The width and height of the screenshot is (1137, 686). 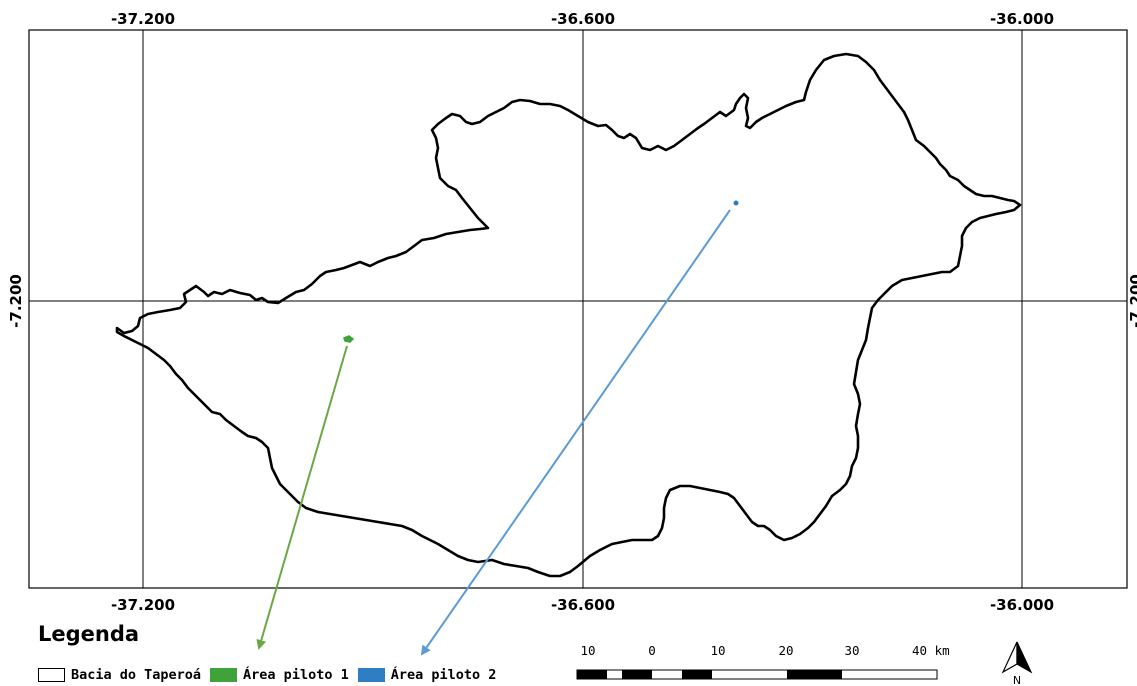 I want to click on top-lon-label-1: -37.200, so click(x=143, y=19).